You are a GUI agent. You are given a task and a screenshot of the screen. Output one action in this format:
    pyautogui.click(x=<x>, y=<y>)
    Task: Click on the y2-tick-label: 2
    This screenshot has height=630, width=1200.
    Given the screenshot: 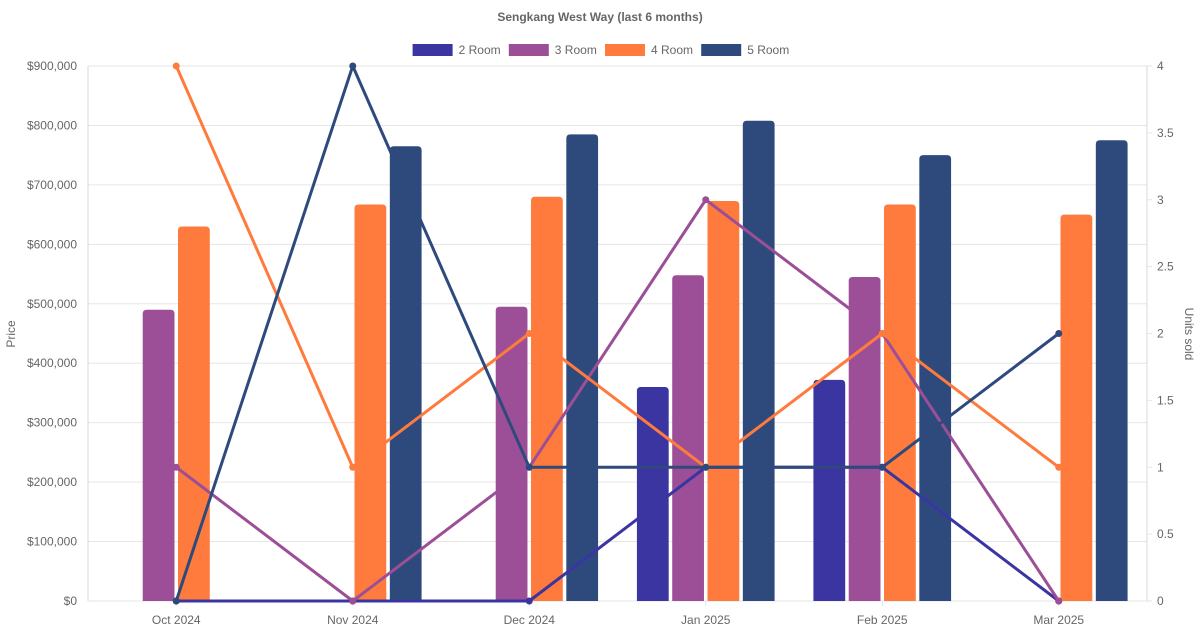 What is the action you would take?
    pyautogui.click(x=1160, y=334)
    